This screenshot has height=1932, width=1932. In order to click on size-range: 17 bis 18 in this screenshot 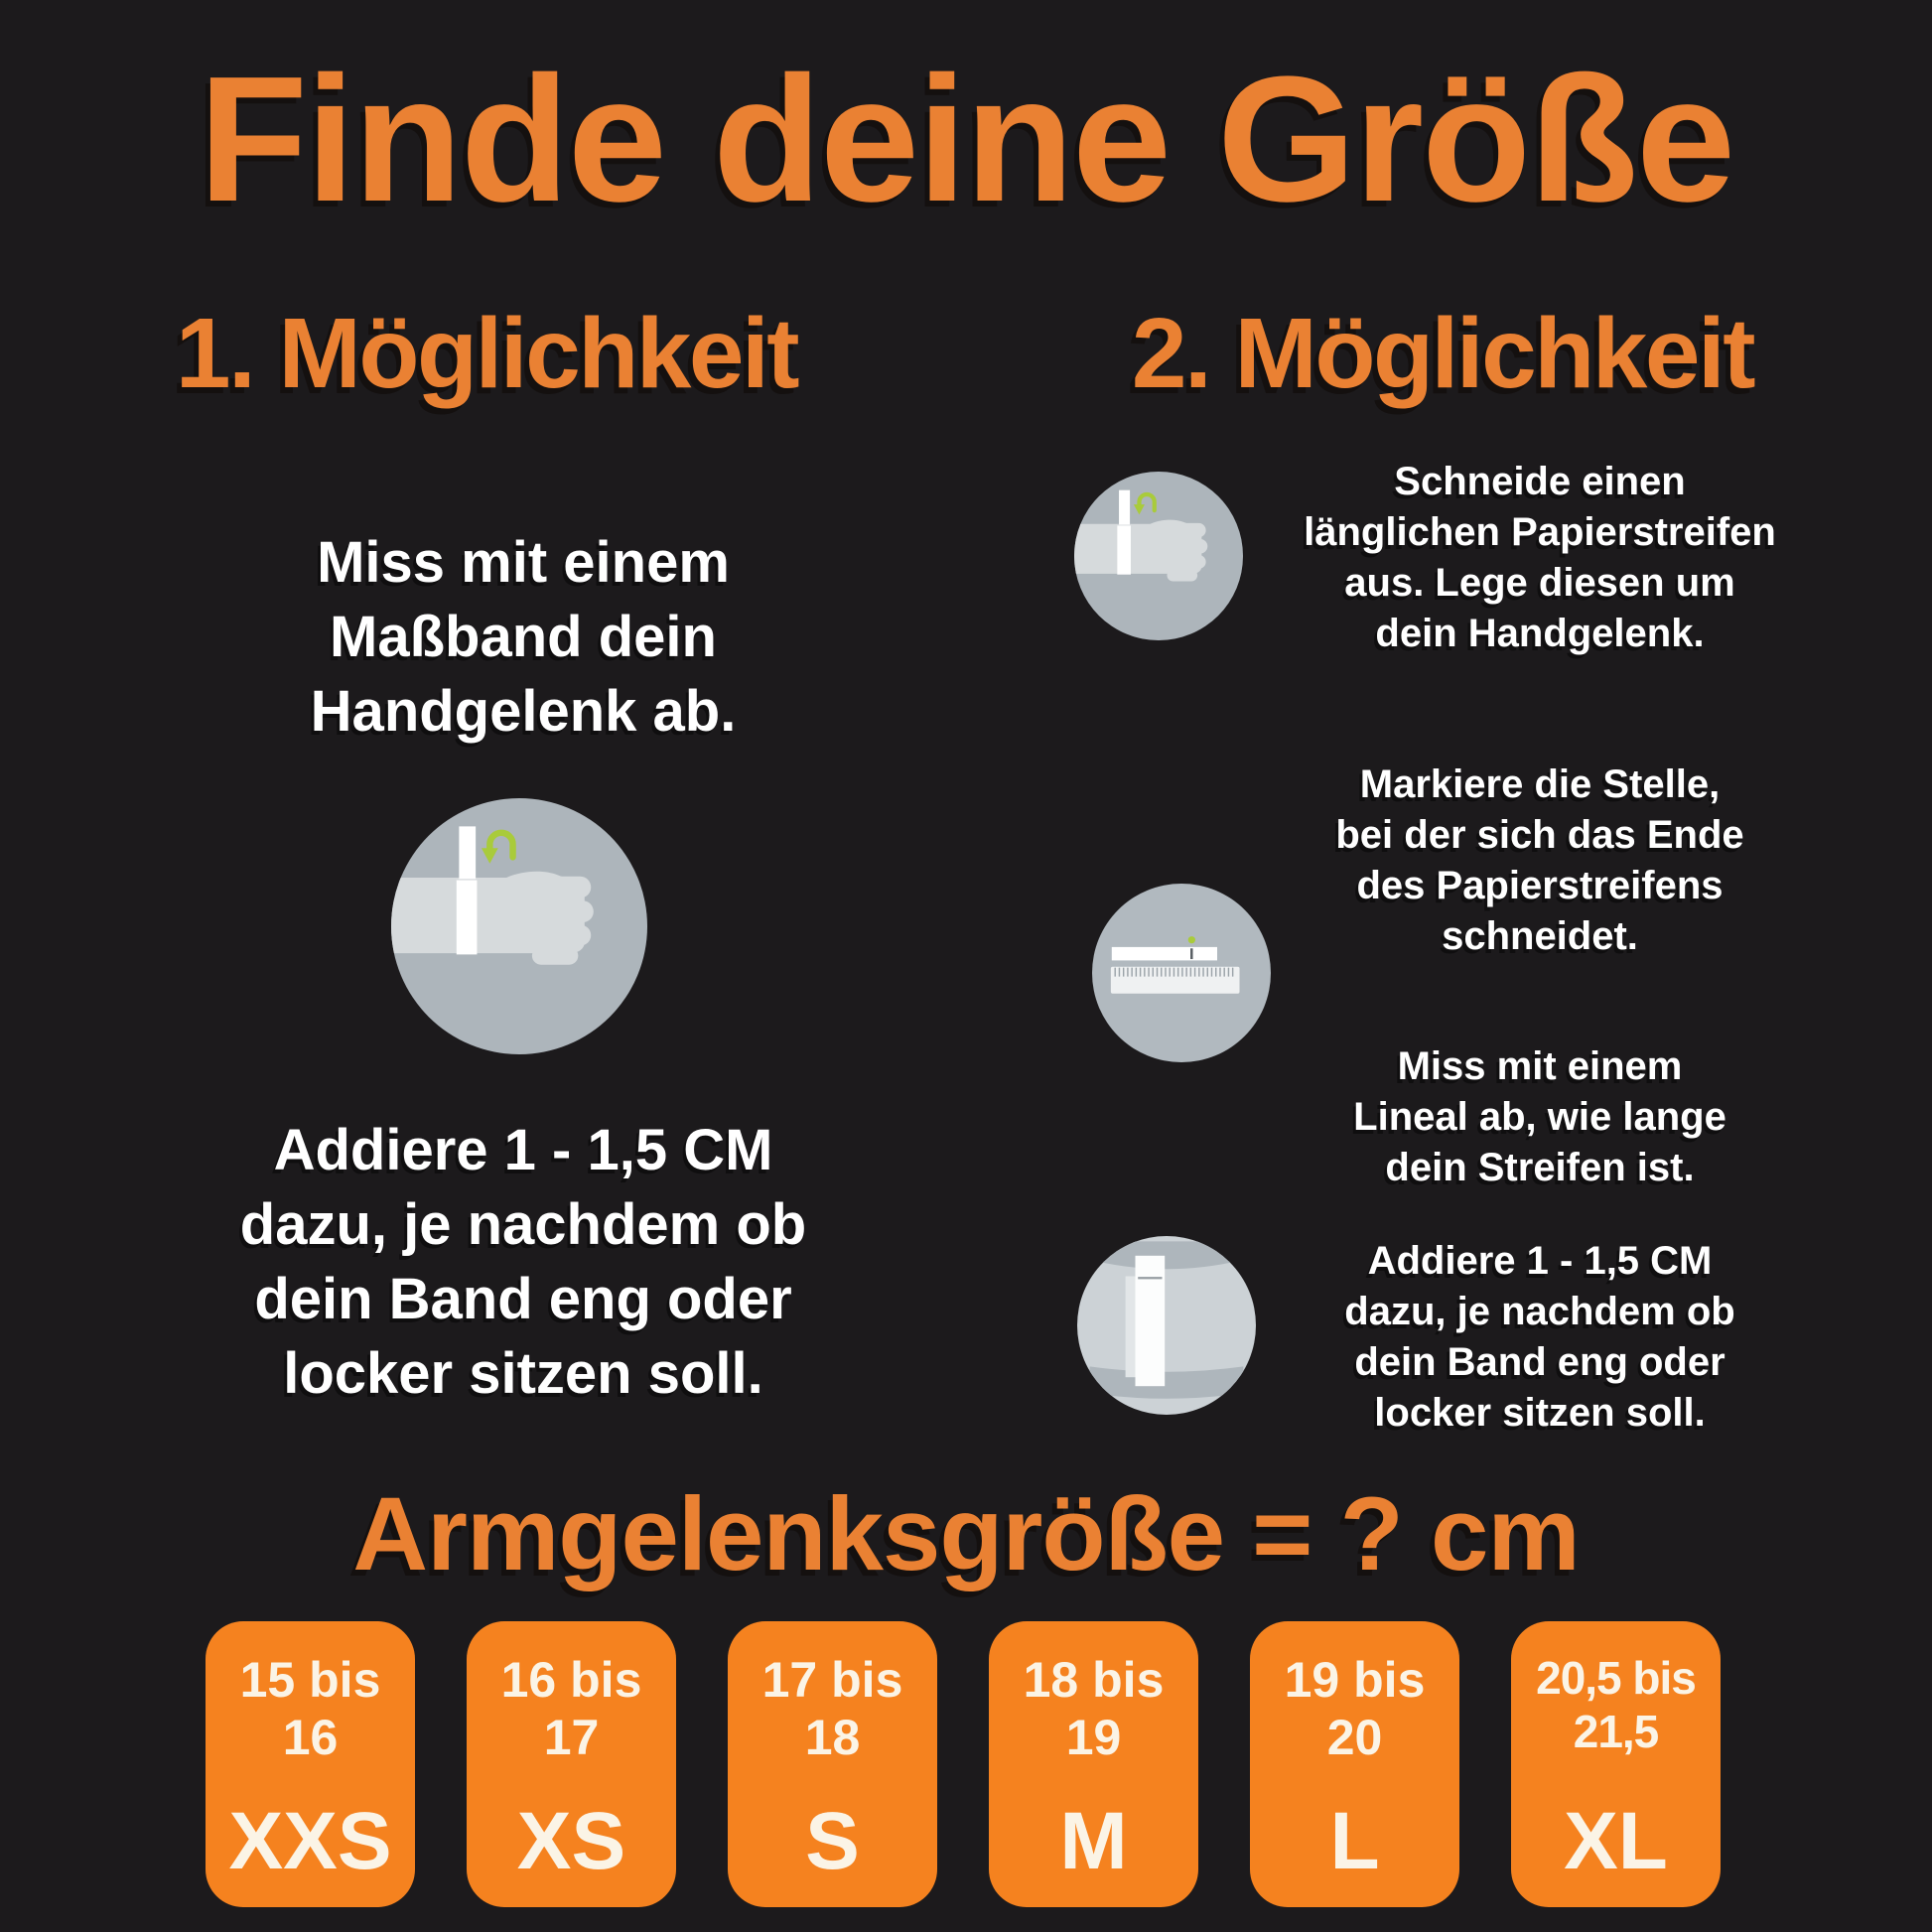, I will do `click(832, 1709)`.